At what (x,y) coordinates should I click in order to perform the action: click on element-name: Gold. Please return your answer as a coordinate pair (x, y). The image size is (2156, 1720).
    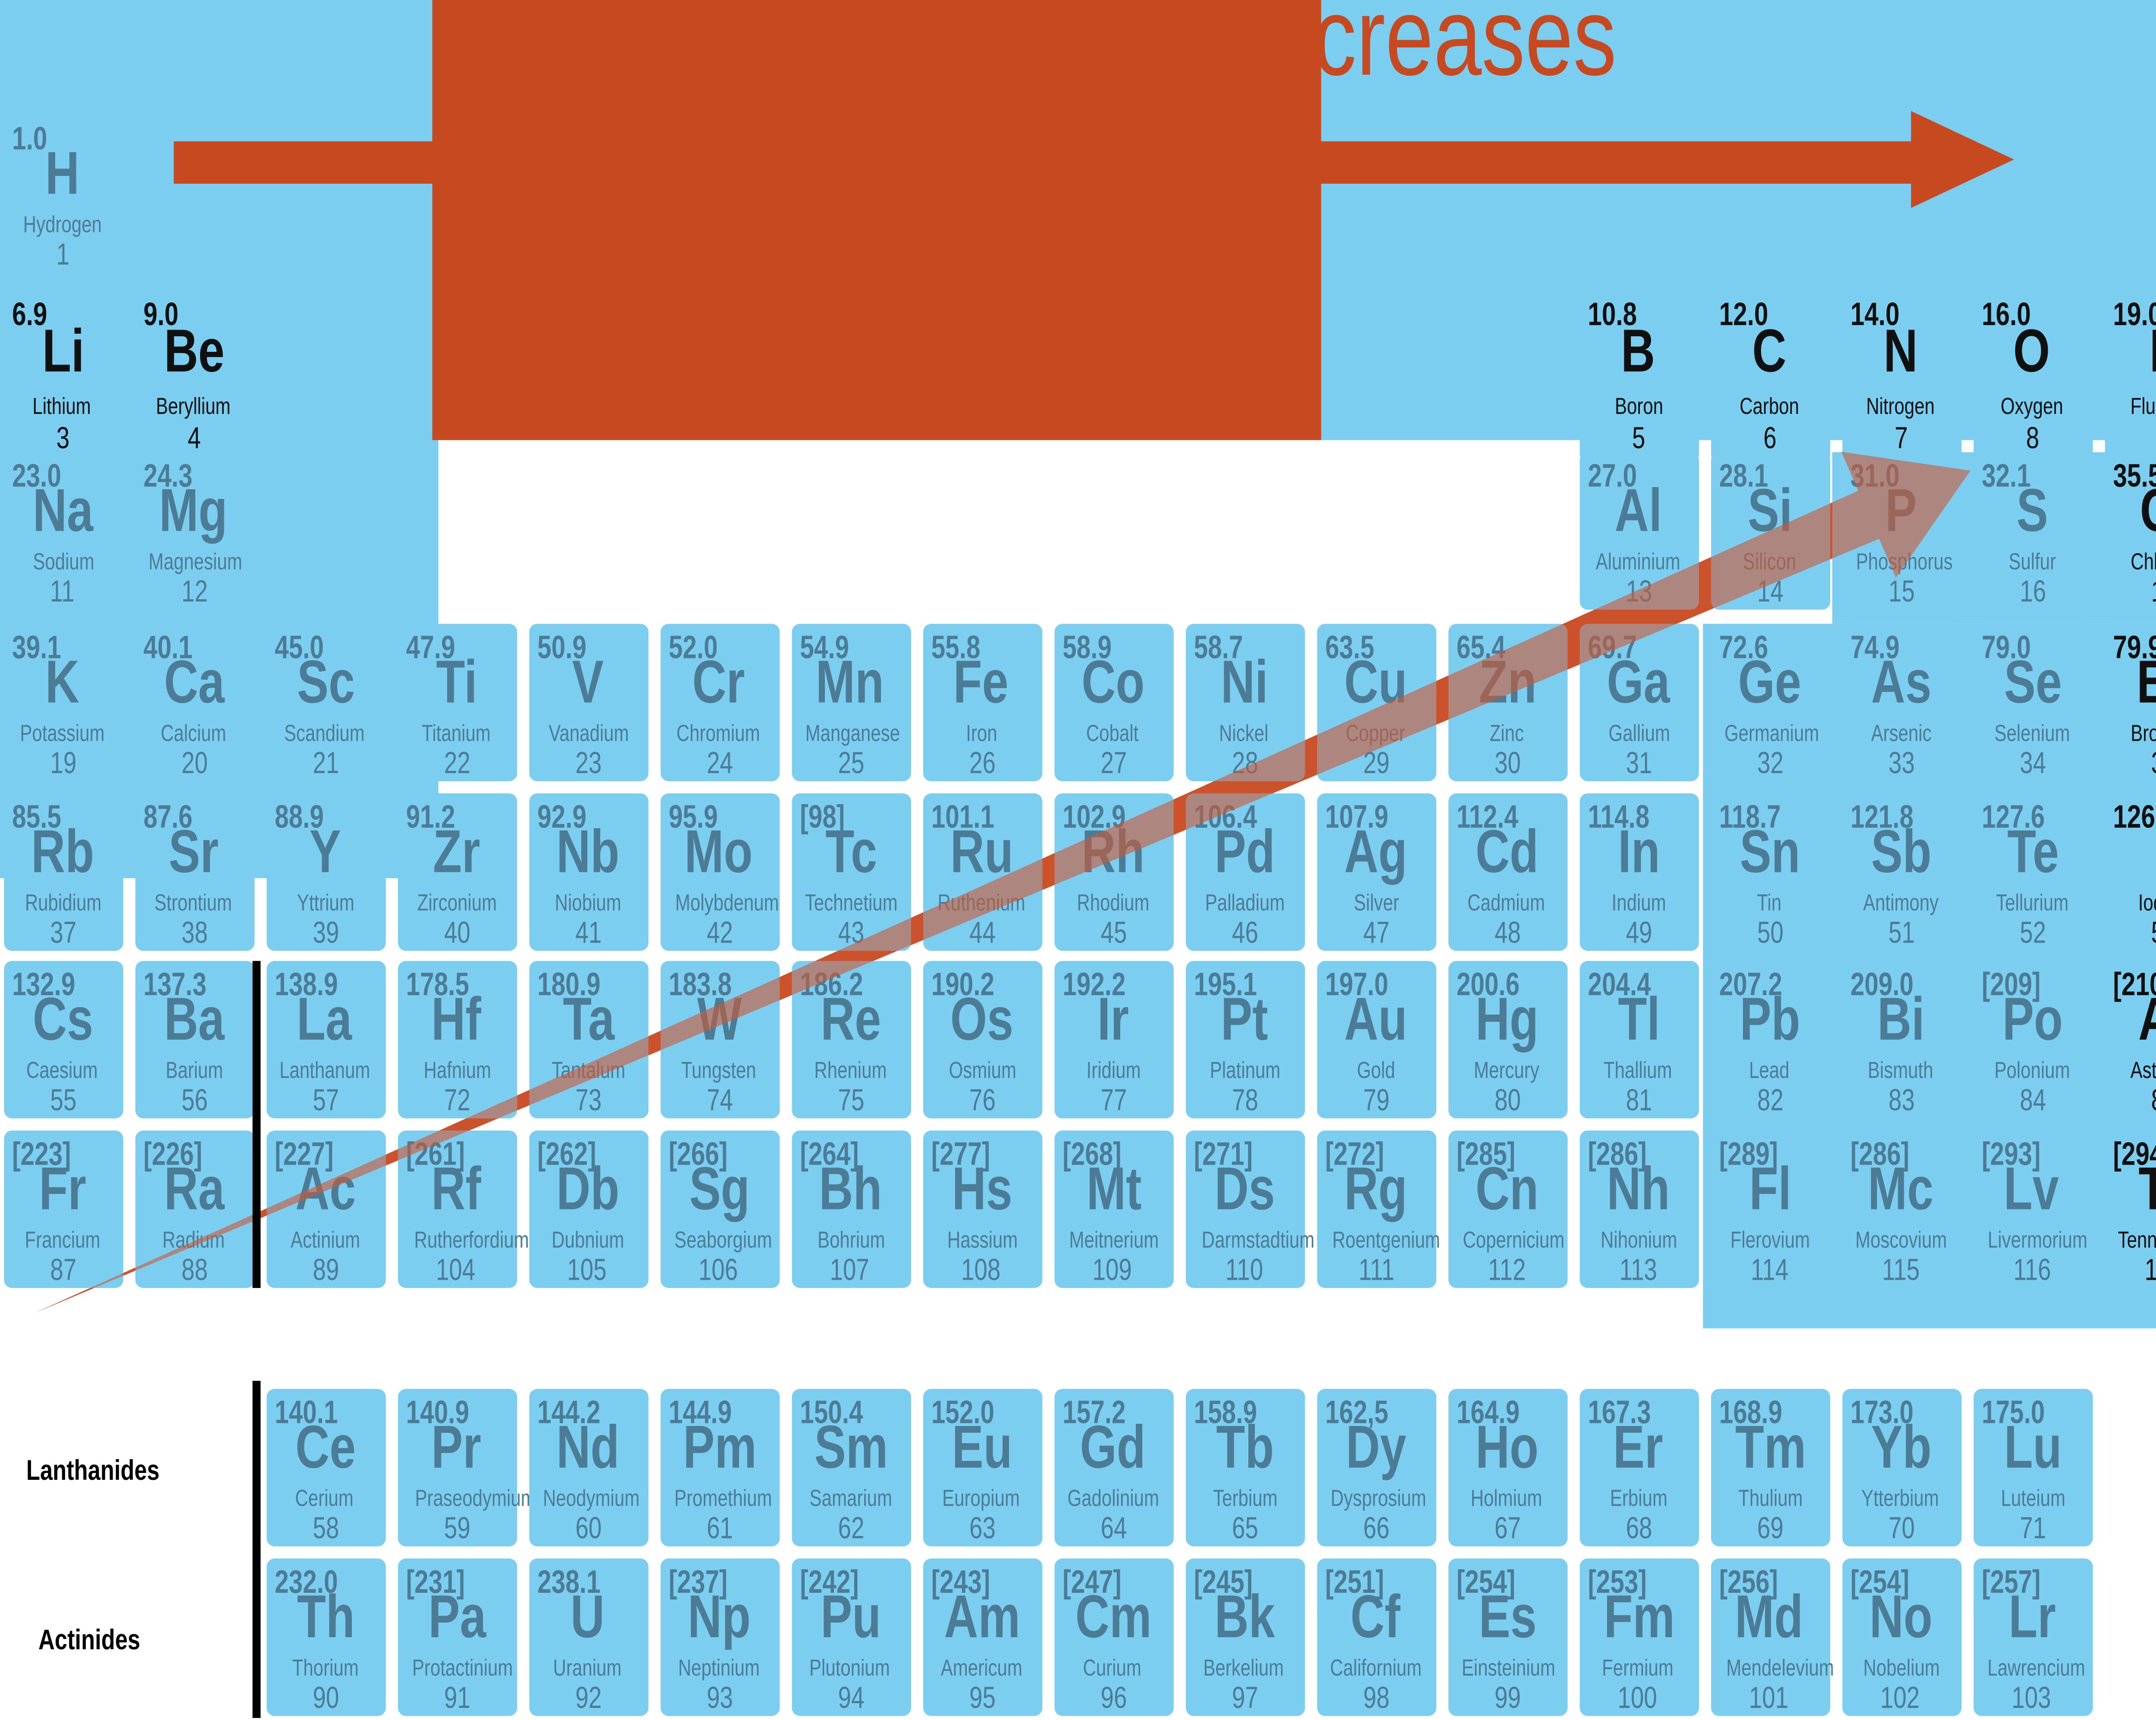
    Looking at the image, I should click on (1375, 1071).